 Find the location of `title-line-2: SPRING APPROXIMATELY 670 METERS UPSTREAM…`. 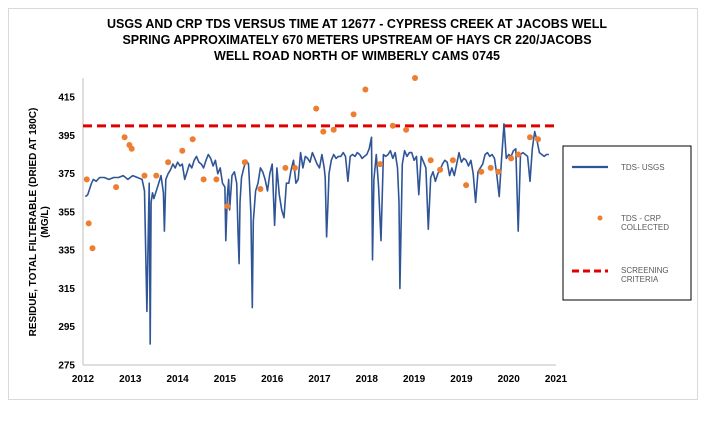

title-line-2: SPRING APPROXIMATELY 670 METERS UPSTREAM… is located at coordinates (356, 40).